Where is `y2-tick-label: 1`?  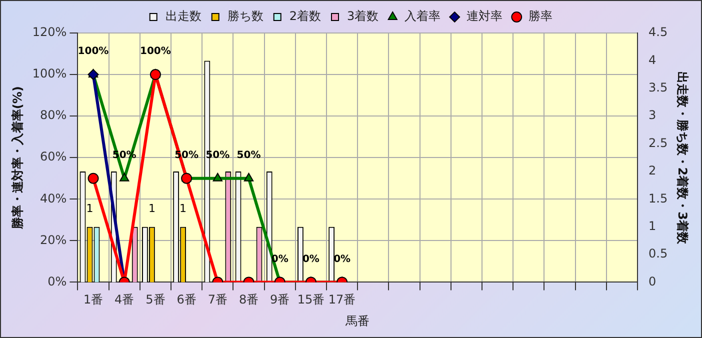 y2-tick-label: 1 is located at coordinates (652, 225).